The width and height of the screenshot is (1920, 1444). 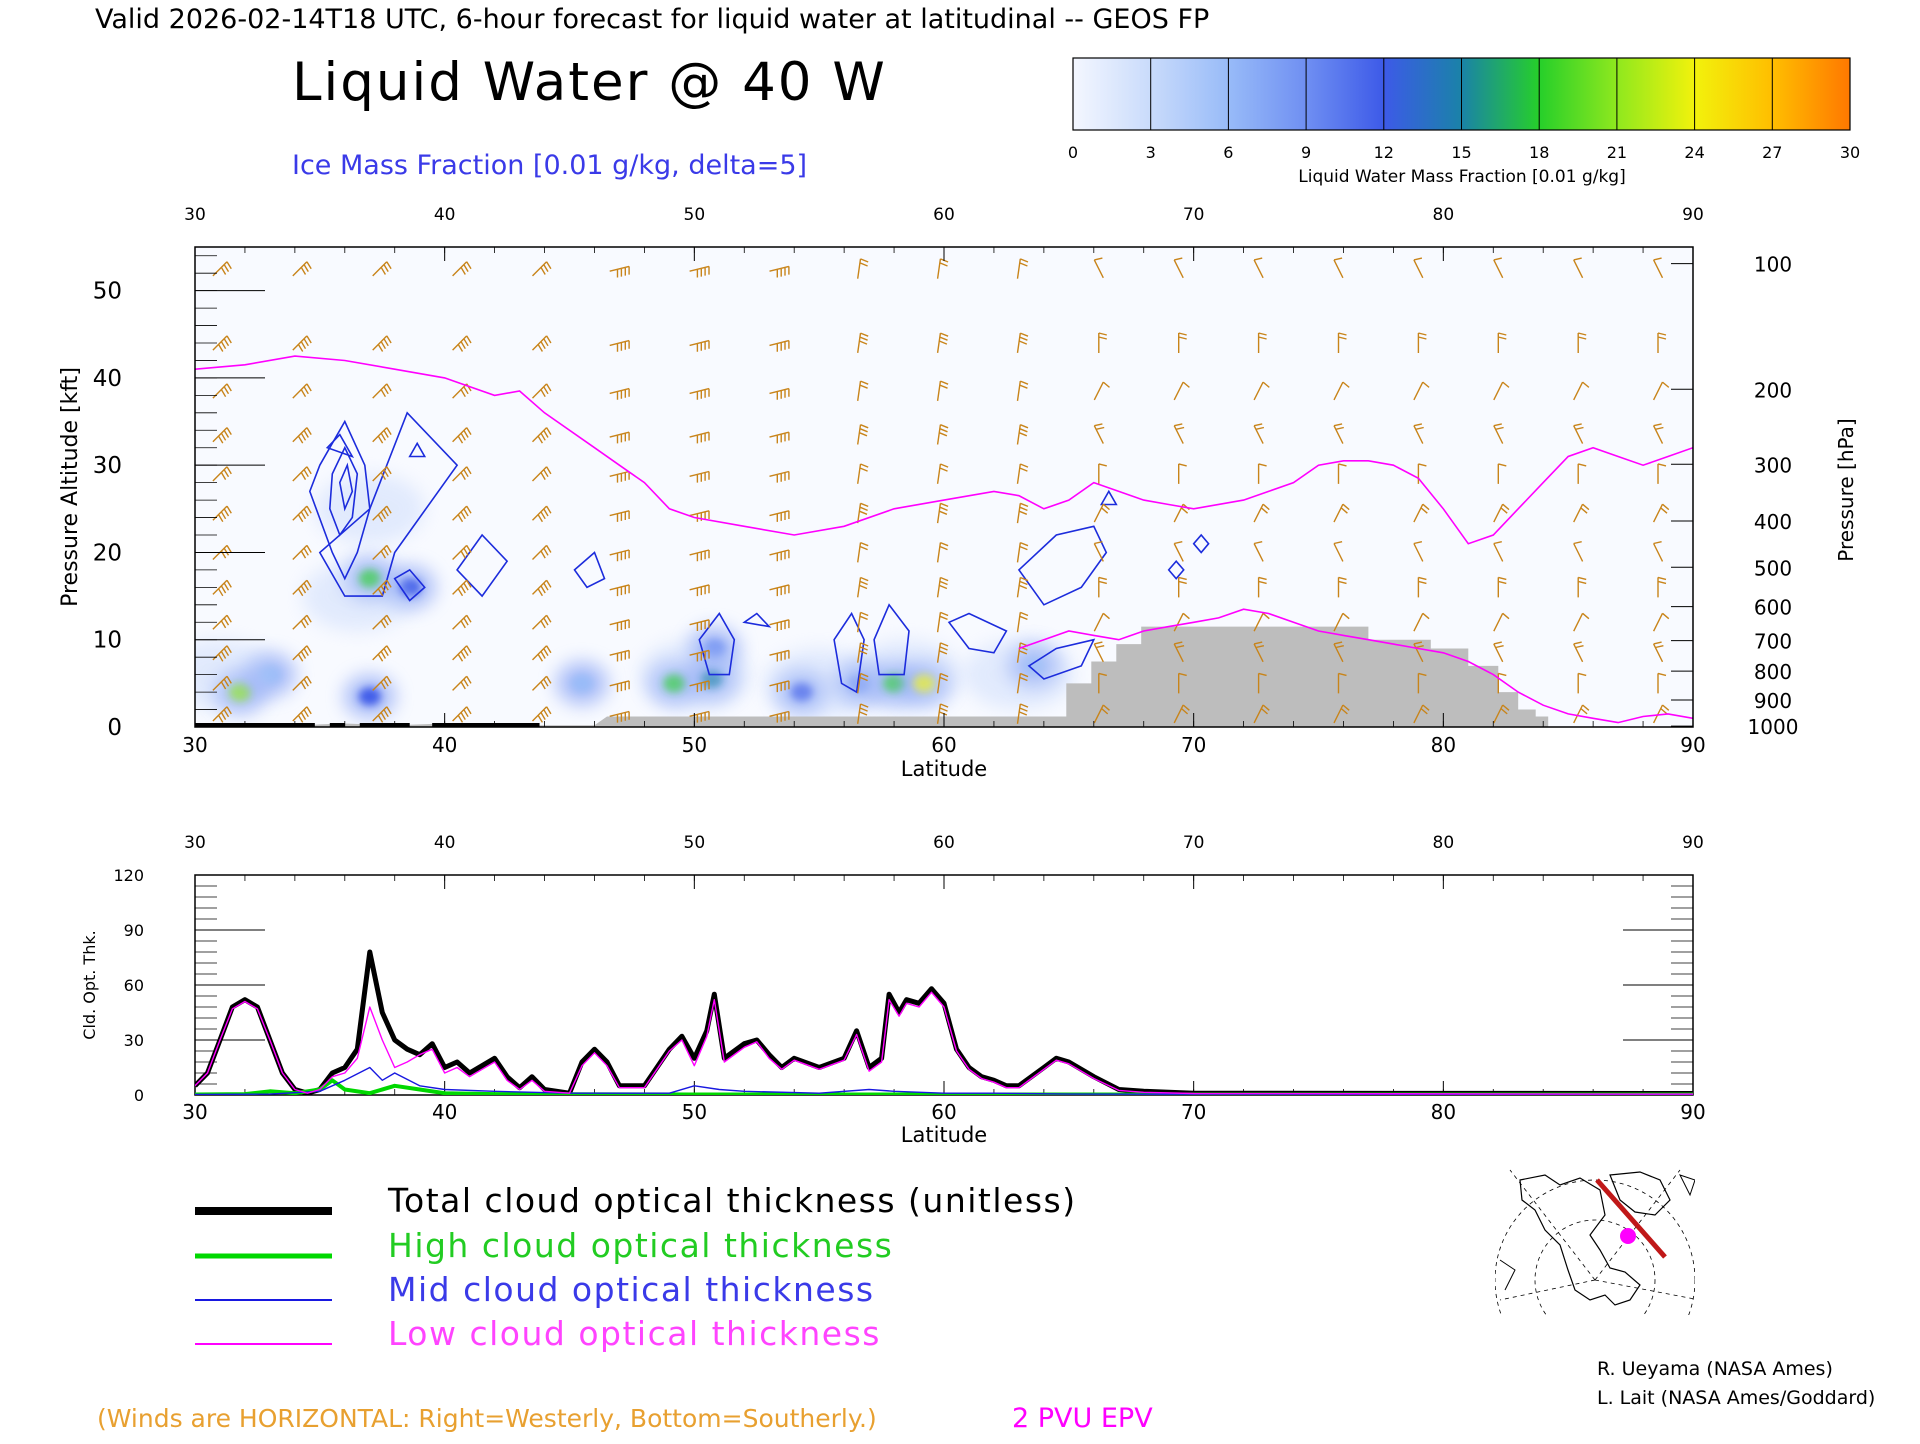 I want to click on top-x-tick-label-upper: 70, so click(x=1194, y=215).